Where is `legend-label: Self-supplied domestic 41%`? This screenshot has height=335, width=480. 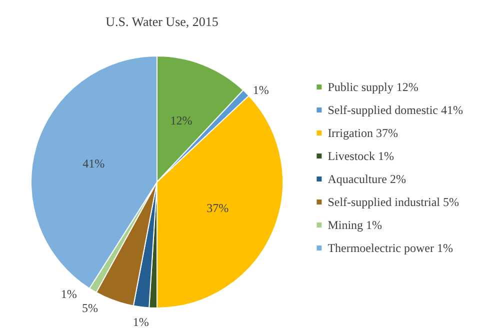 legend-label: Self-supplied domestic 41% is located at coordinates (396, 110).